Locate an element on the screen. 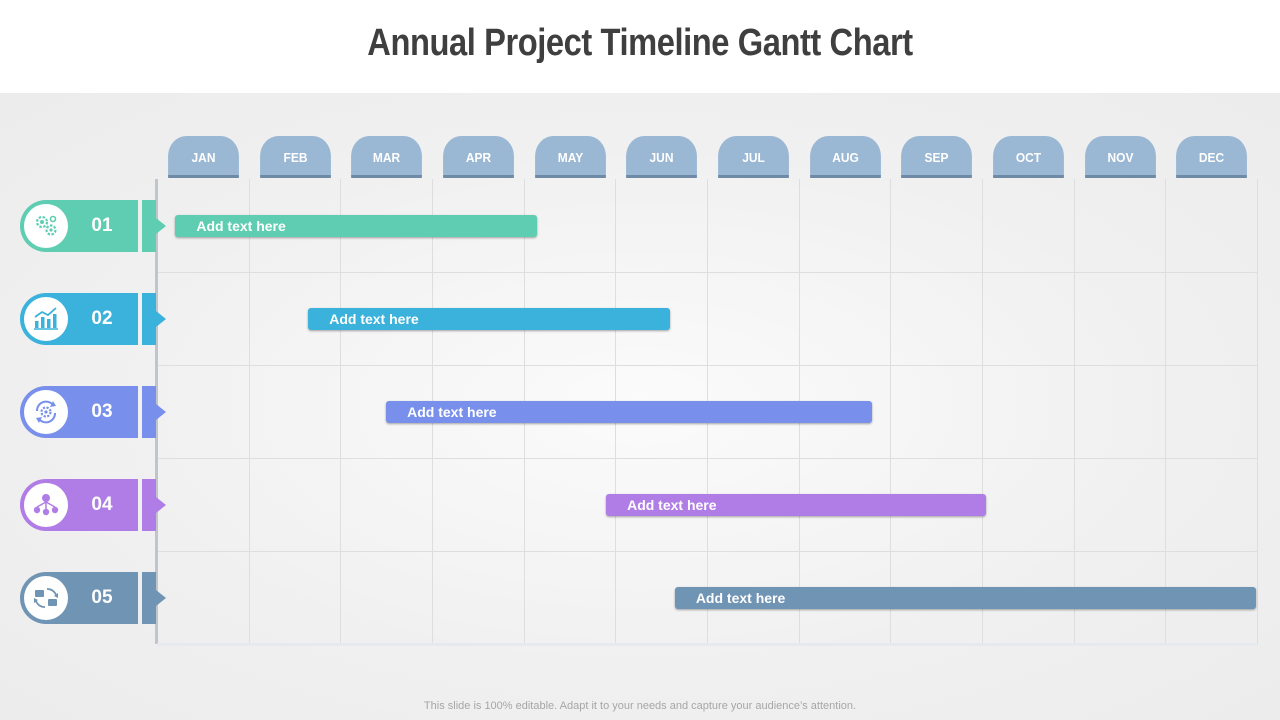  title-band is located at coordinates (640, 46).